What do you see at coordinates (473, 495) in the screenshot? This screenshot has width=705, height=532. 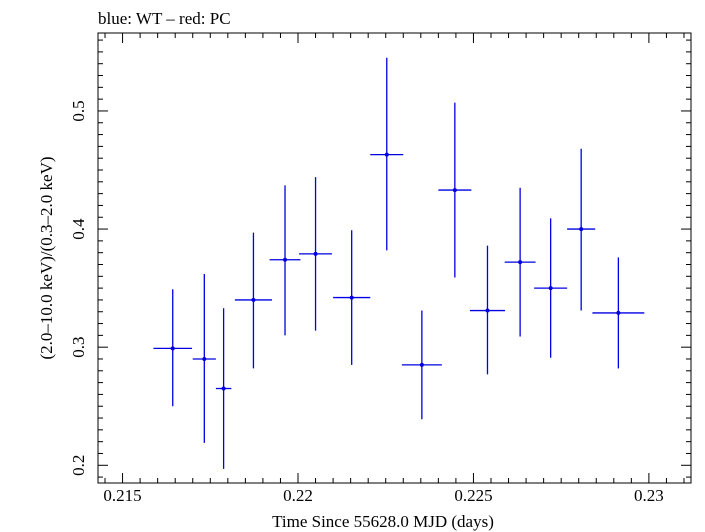 I see `x-tick-label: 0.225` at bounding box center [473, 495].